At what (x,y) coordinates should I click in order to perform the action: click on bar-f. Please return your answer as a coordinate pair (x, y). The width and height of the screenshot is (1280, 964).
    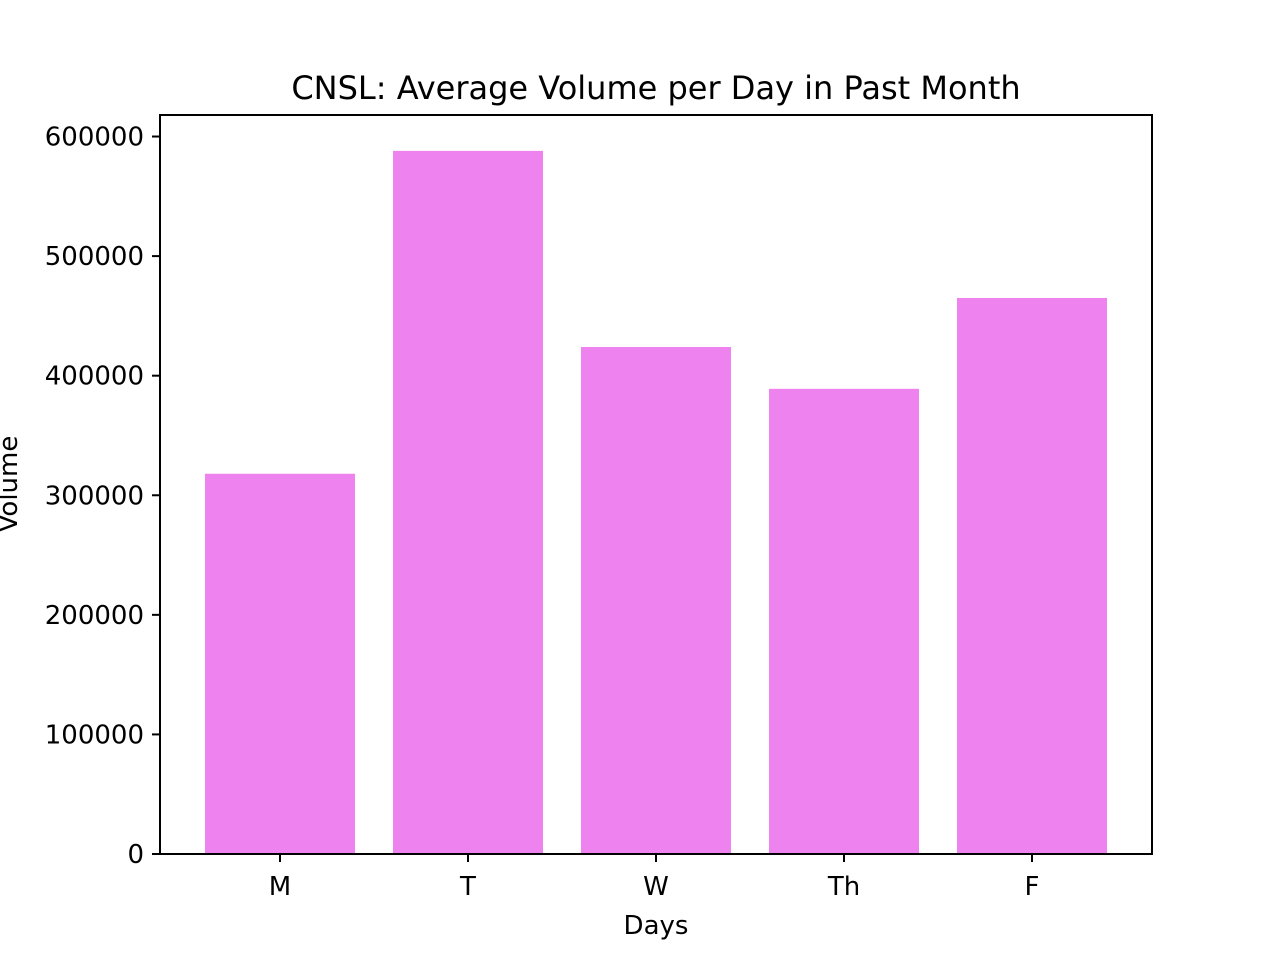
    Looking at the image, I should click on (1032, 575).